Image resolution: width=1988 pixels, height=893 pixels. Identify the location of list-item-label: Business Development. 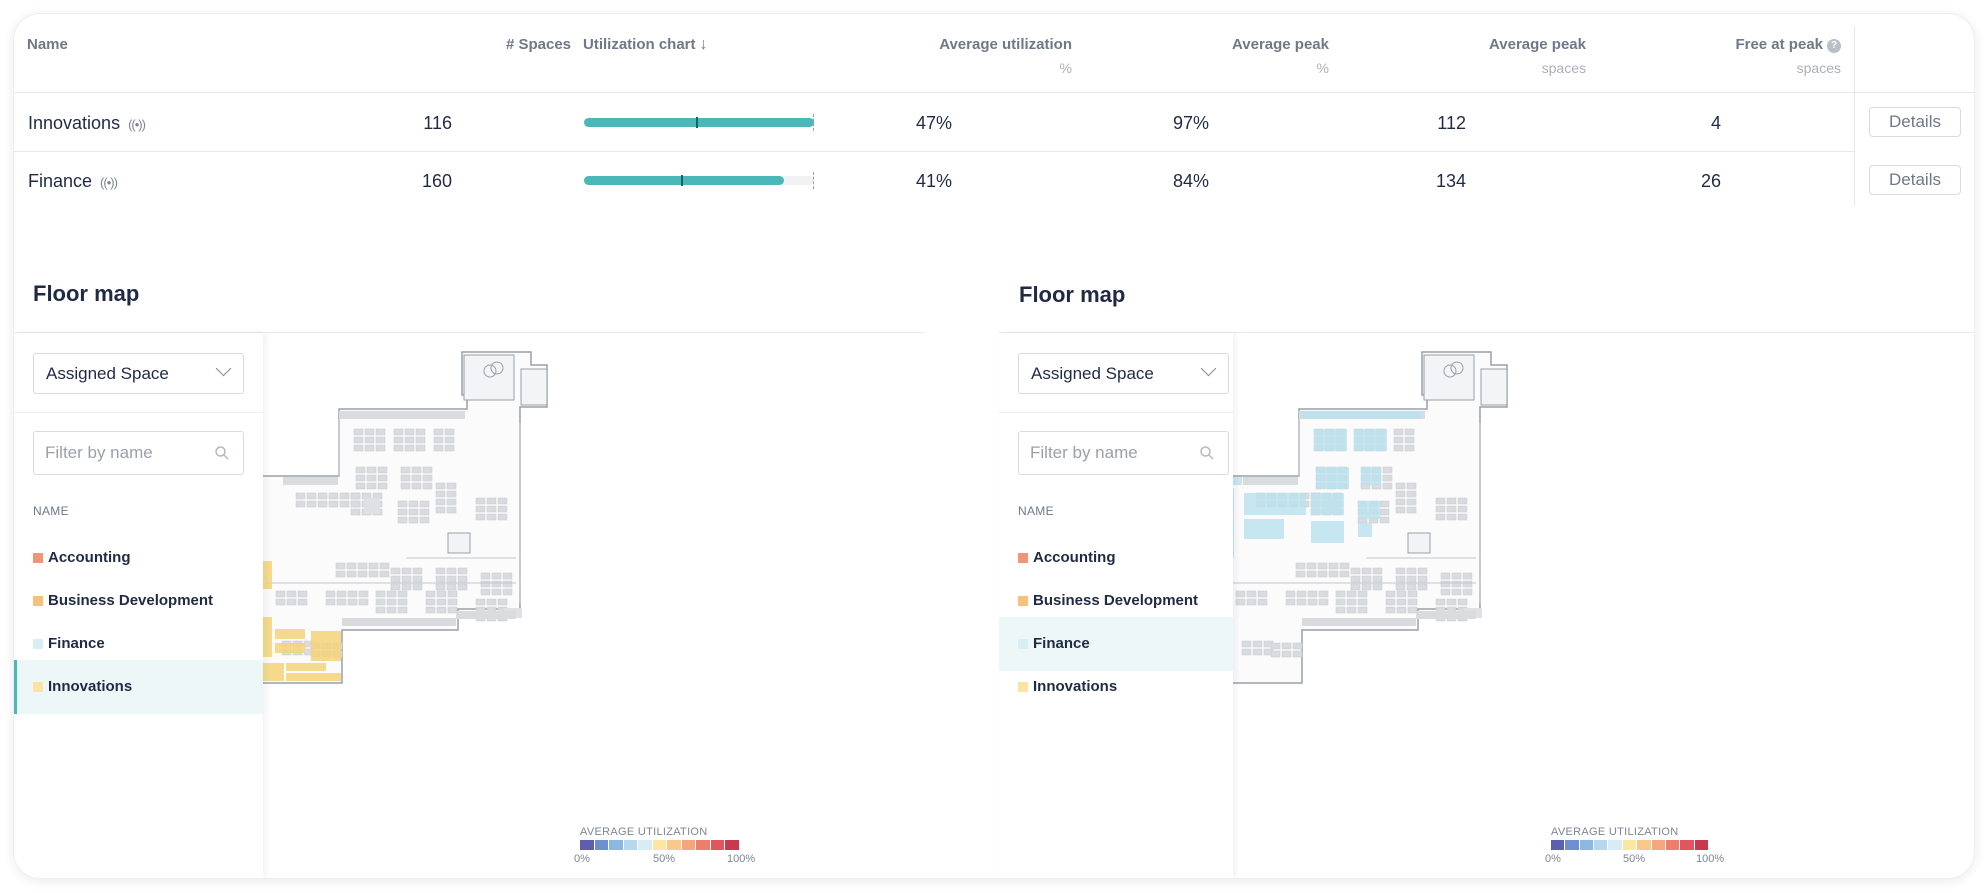
(131, 600).